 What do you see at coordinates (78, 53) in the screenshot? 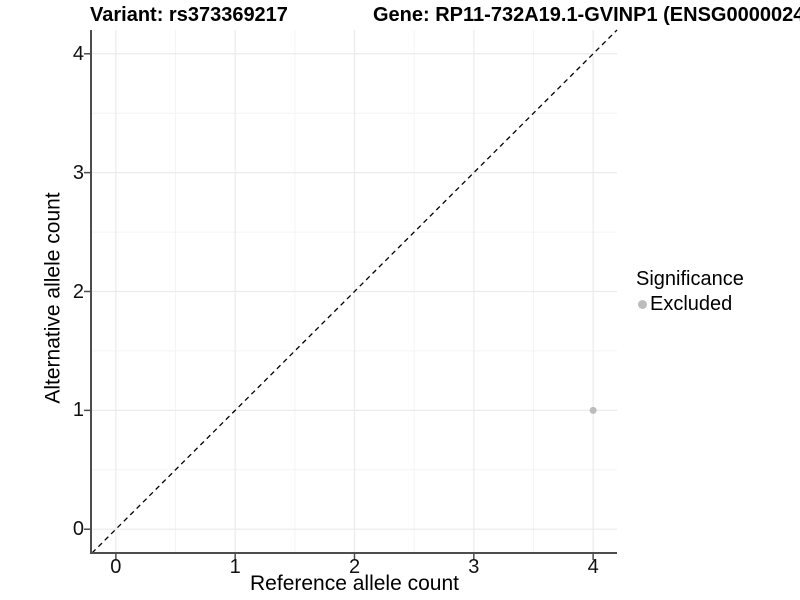
I see `y-tick-label: 4` at bounding box center [78, 53].